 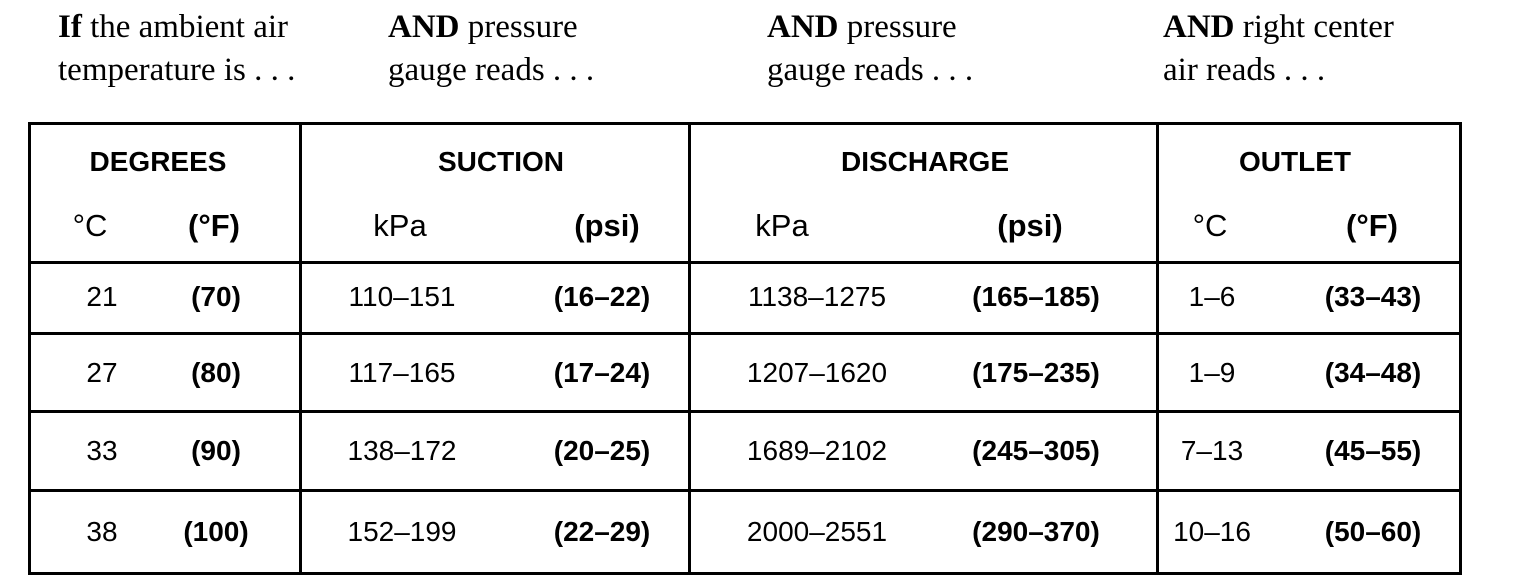 What do you see at coordinates (102, 531) in the screenshot?
I see `table-cell: 38` at bounding box center [102, 531].